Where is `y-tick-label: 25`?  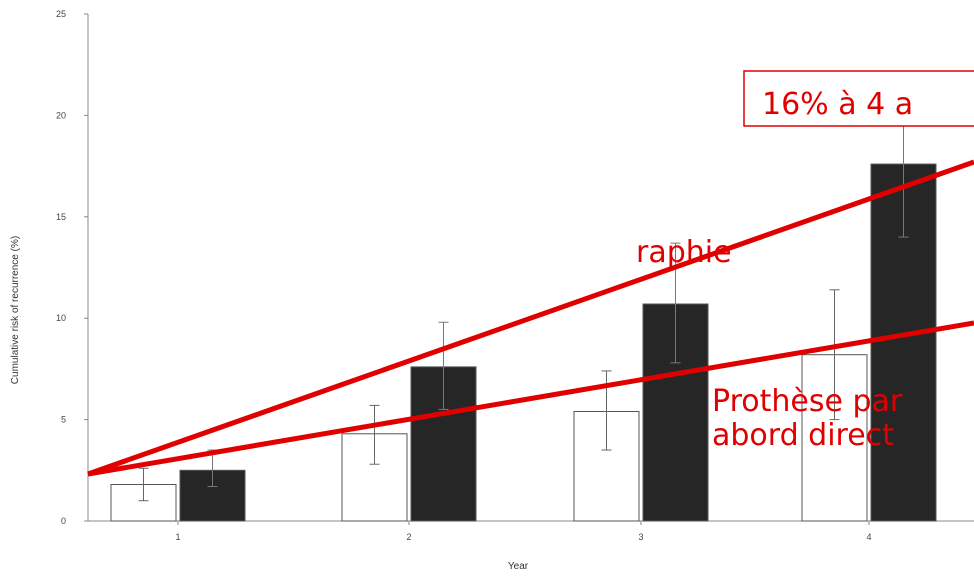 y-tick-label: 25 is located at coordinates (61, 14).